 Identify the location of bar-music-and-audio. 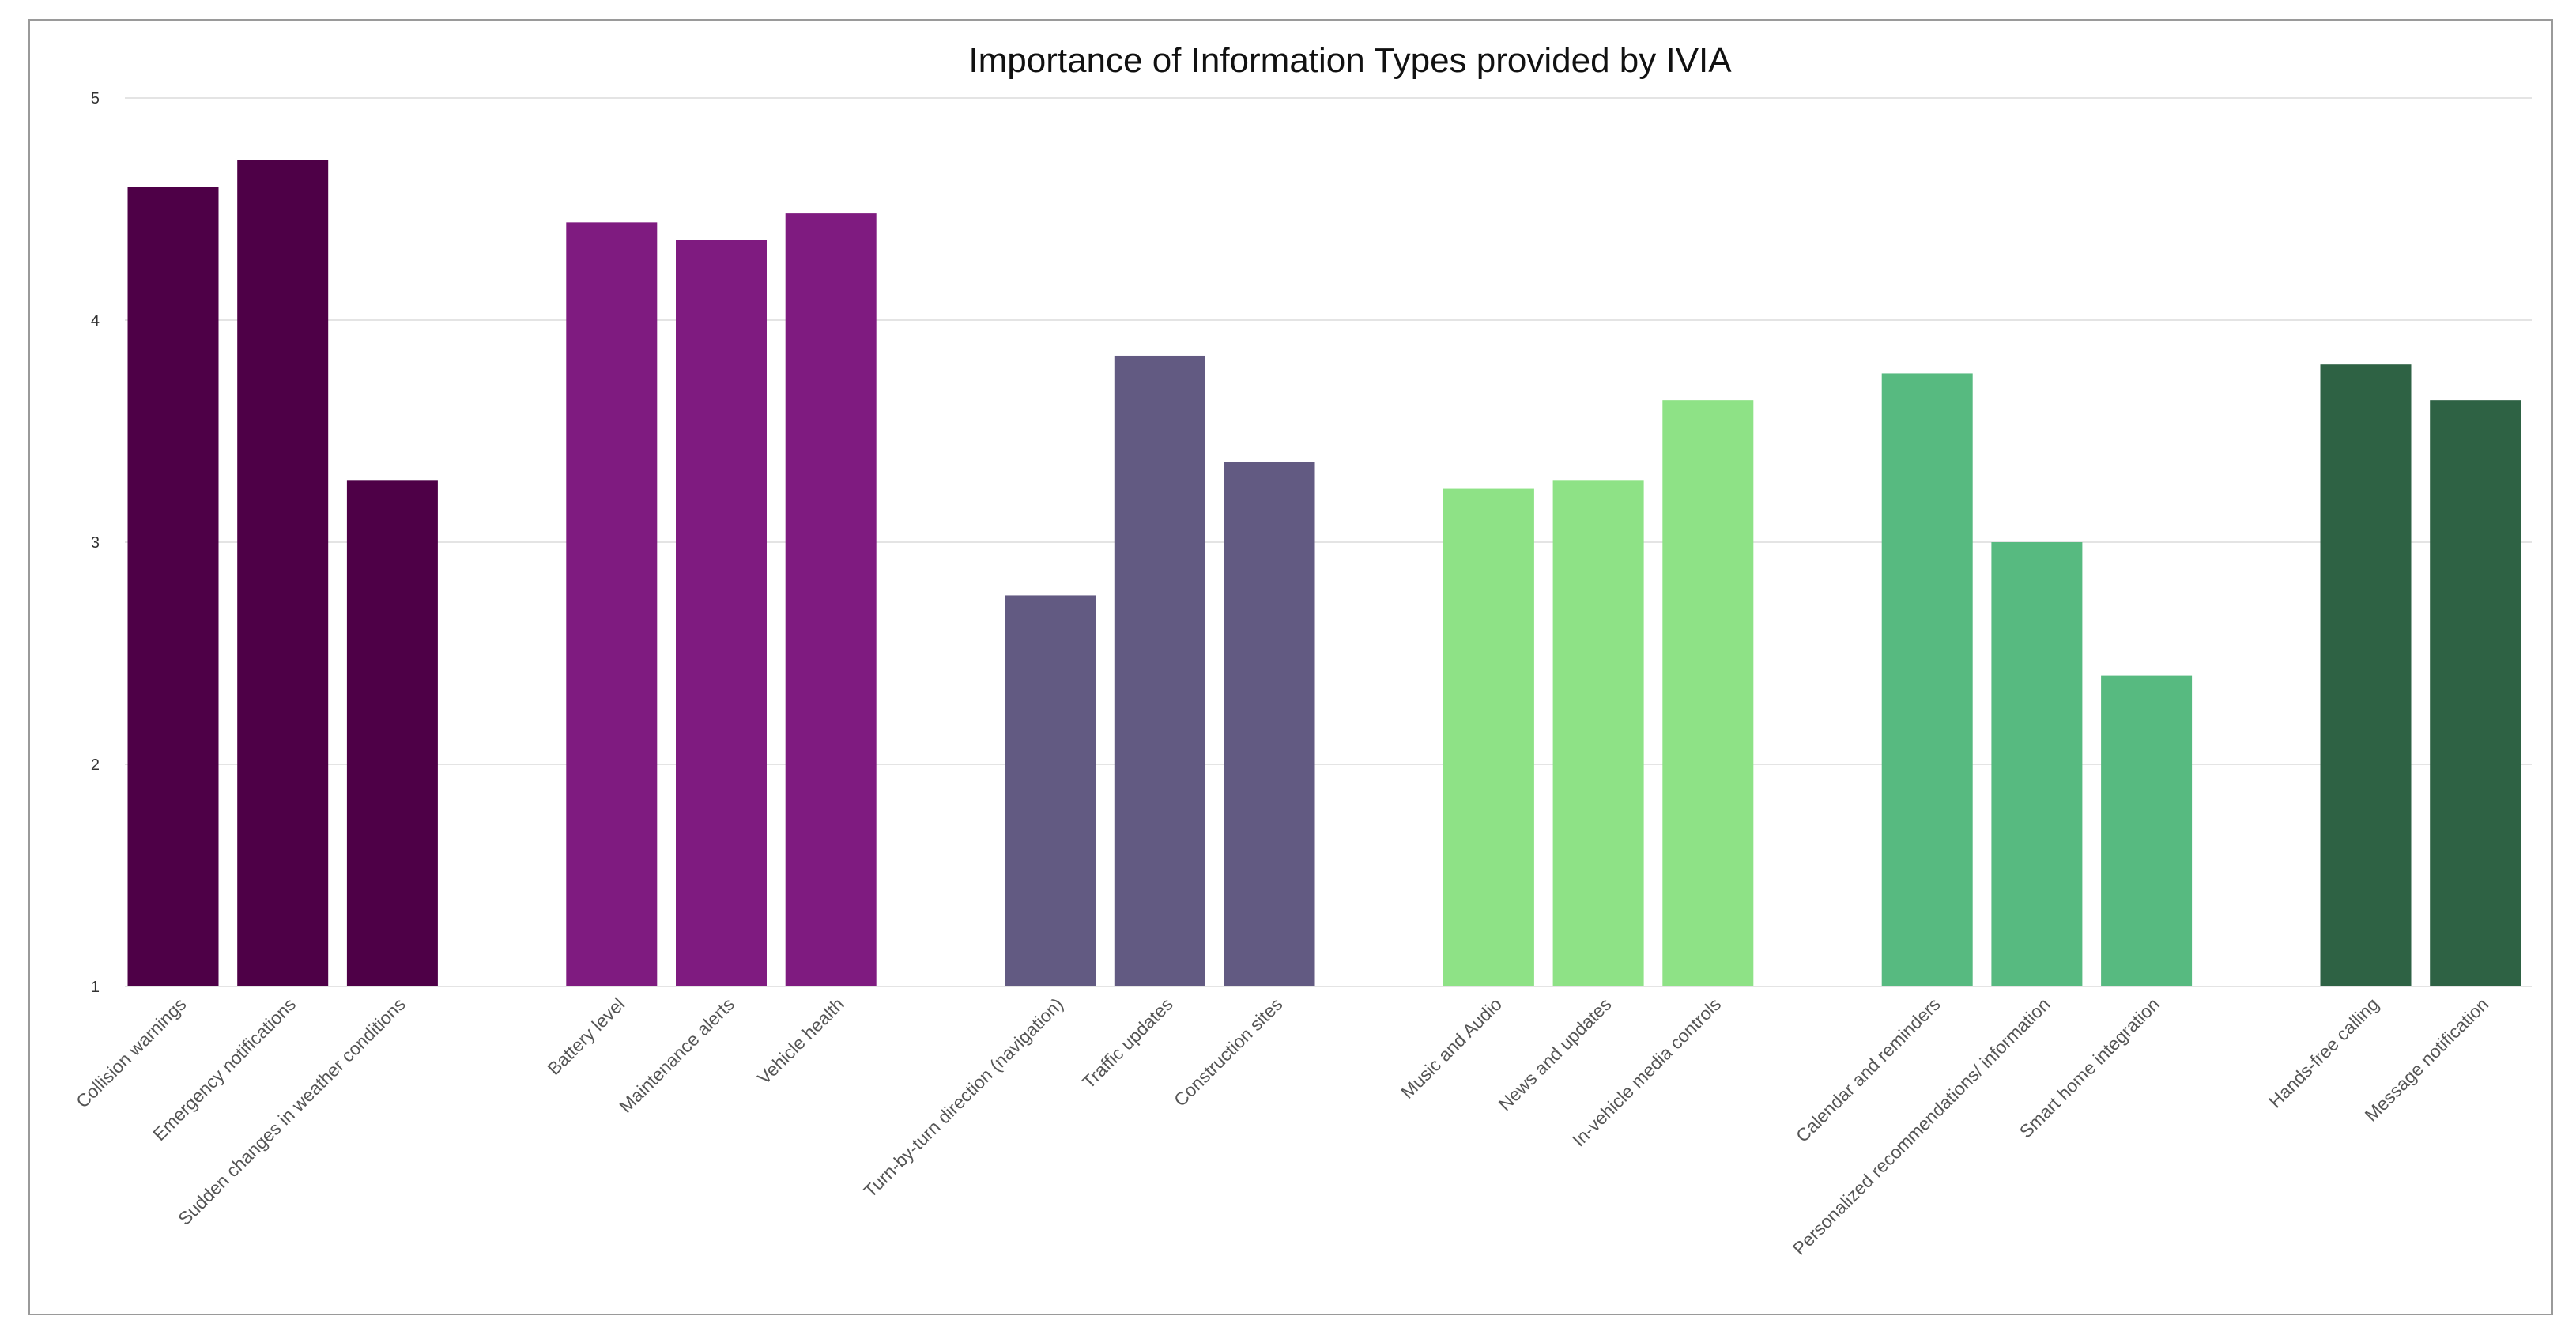
(1488, 737).